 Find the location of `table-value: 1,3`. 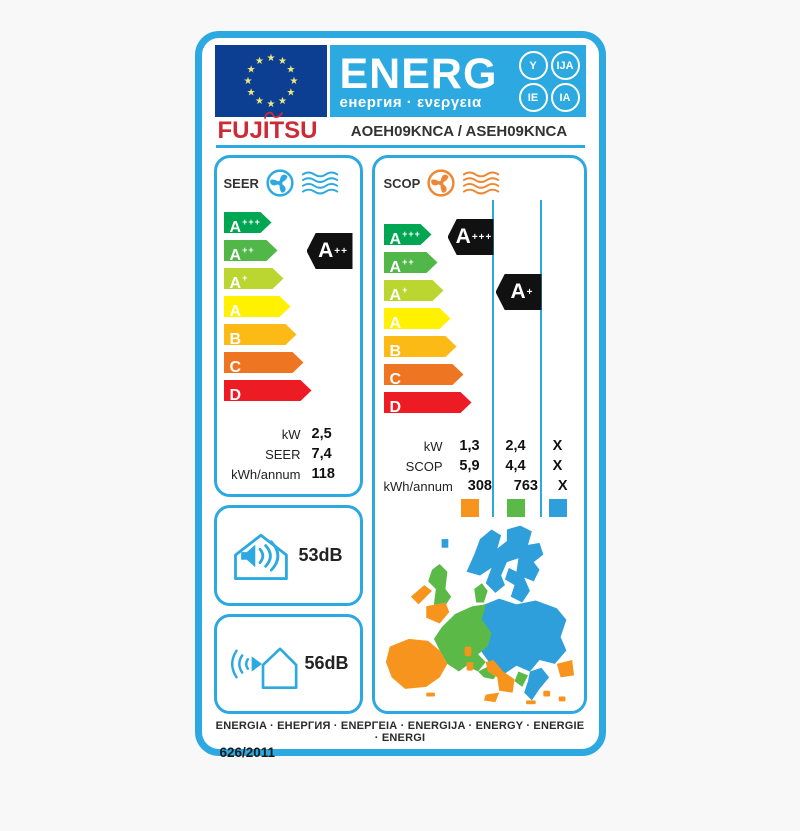

table-value: 1,3 is located at coordinates (469, 446).